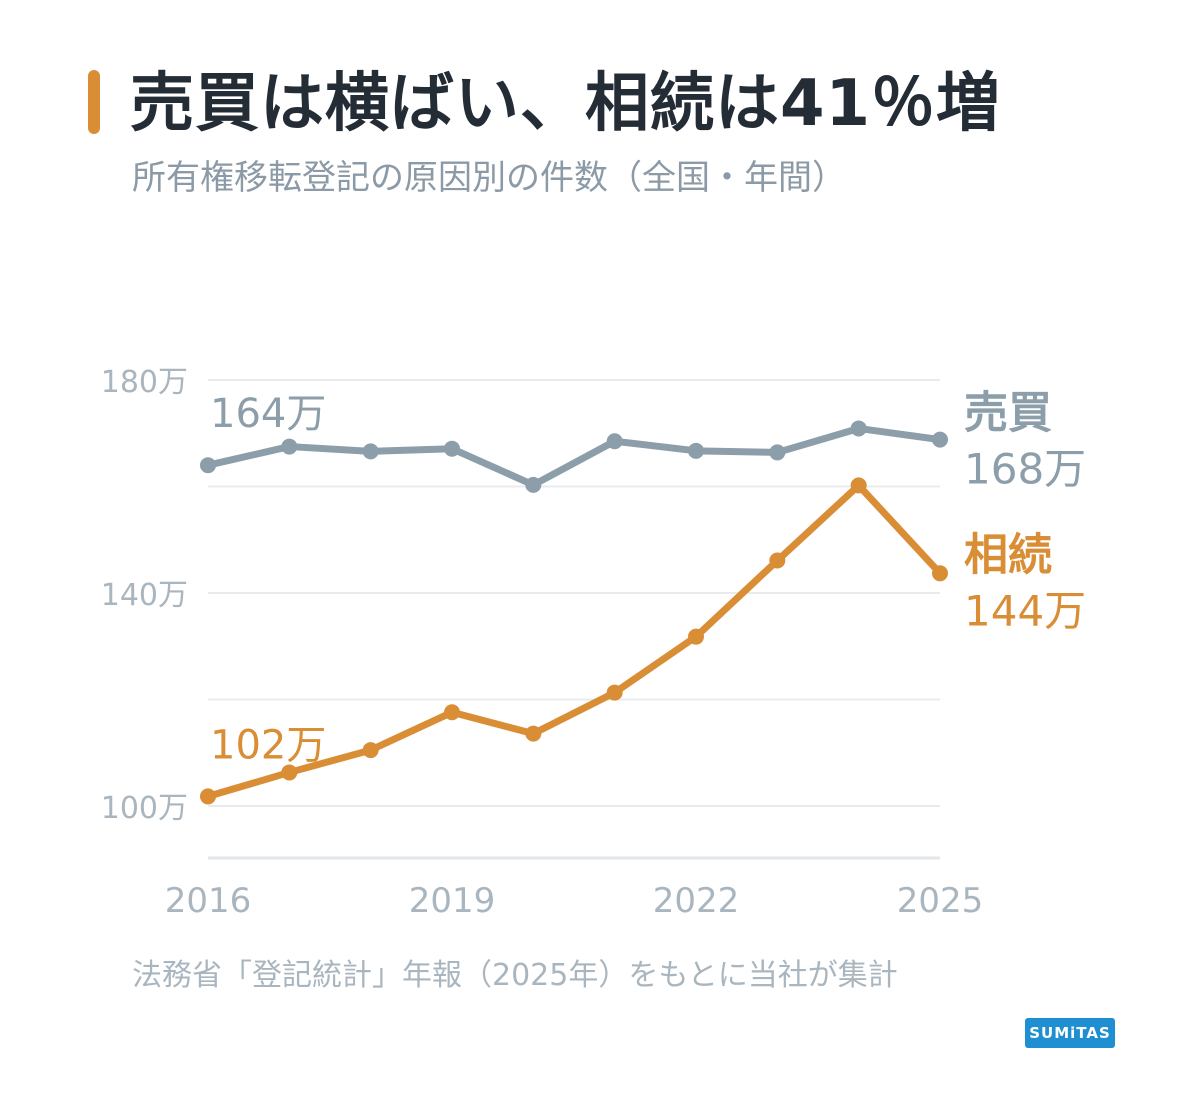 The image size is (1200, 1100). Describe the element at coordinates (1008, 554) in the screenshot. I see `series-name-label: 相続` at that location.